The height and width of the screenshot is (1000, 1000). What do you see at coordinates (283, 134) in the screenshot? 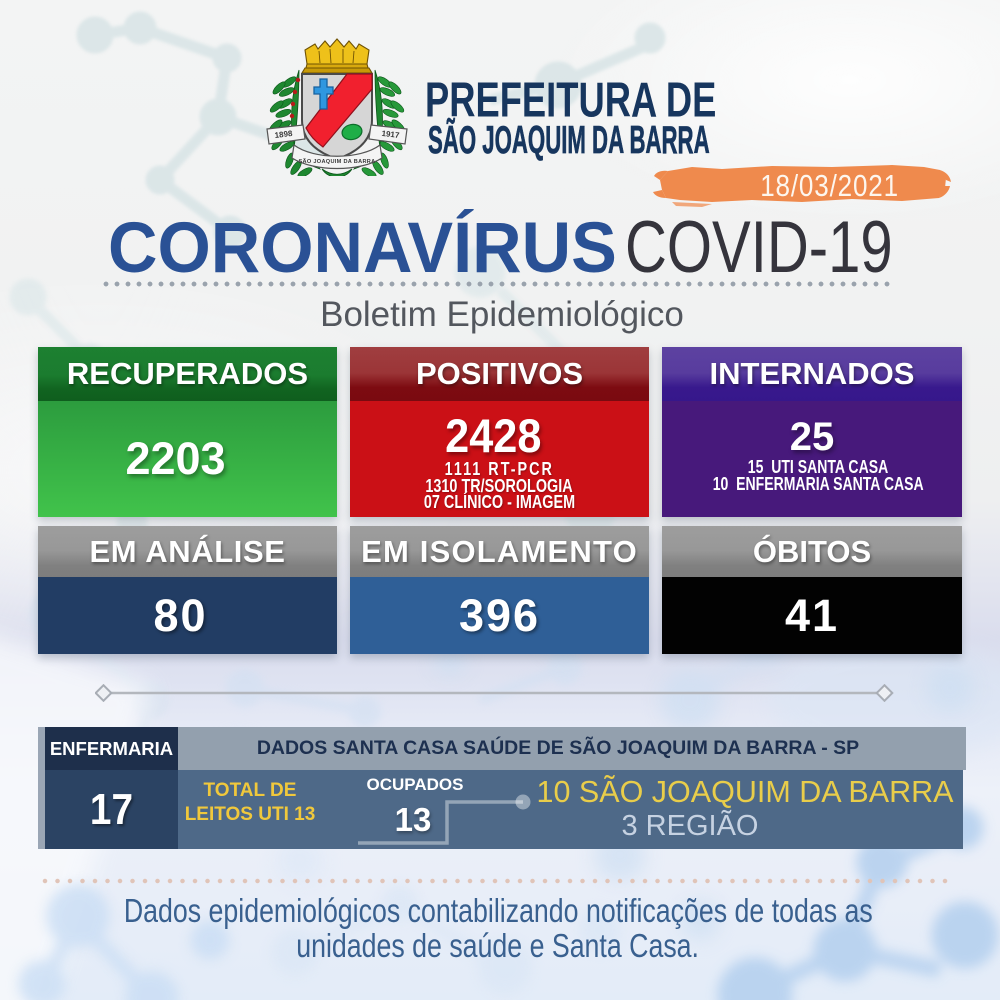
I see `svg-text: 1898` at bounding box center [283, 134].